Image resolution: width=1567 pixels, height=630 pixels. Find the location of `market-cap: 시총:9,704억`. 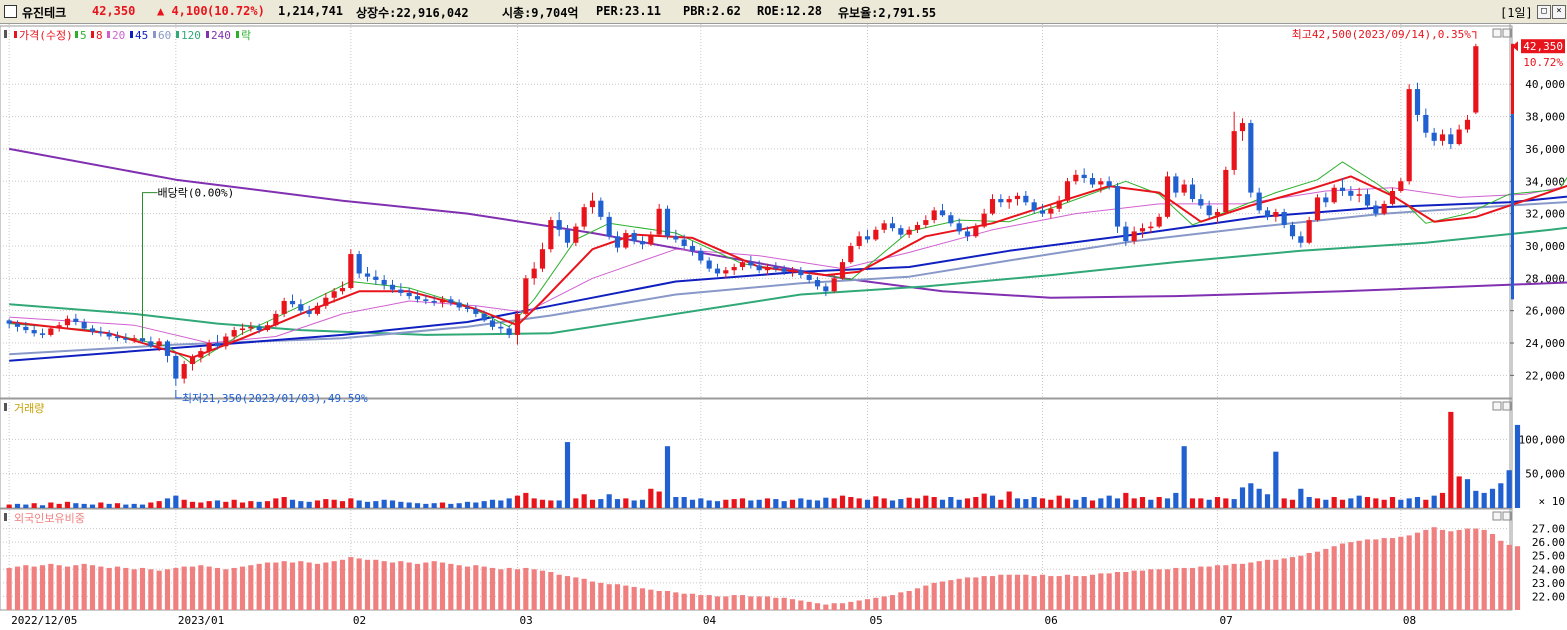

market-cap: 시총:9,704억 is located at coordinates (540, 13).